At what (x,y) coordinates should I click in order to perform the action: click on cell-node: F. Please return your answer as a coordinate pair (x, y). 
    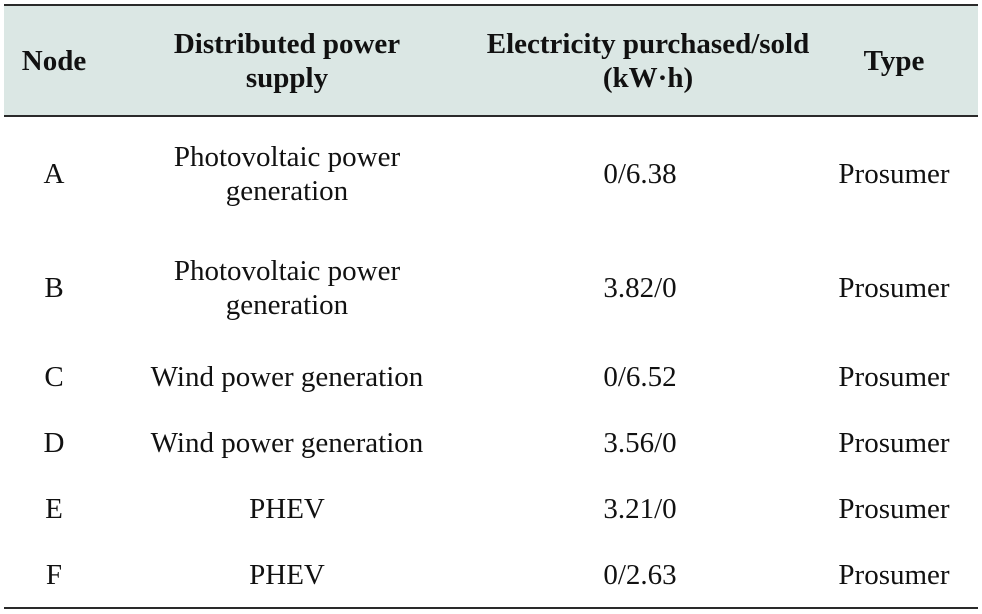
    Looking at the image, I should click on (54, 575).